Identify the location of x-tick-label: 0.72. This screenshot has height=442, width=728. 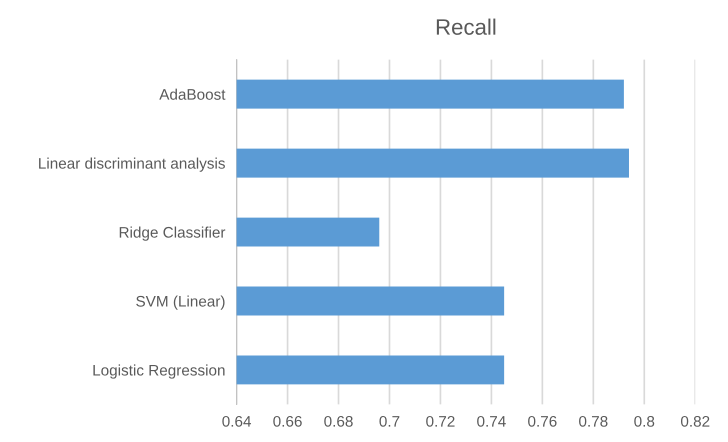
(440, 421).